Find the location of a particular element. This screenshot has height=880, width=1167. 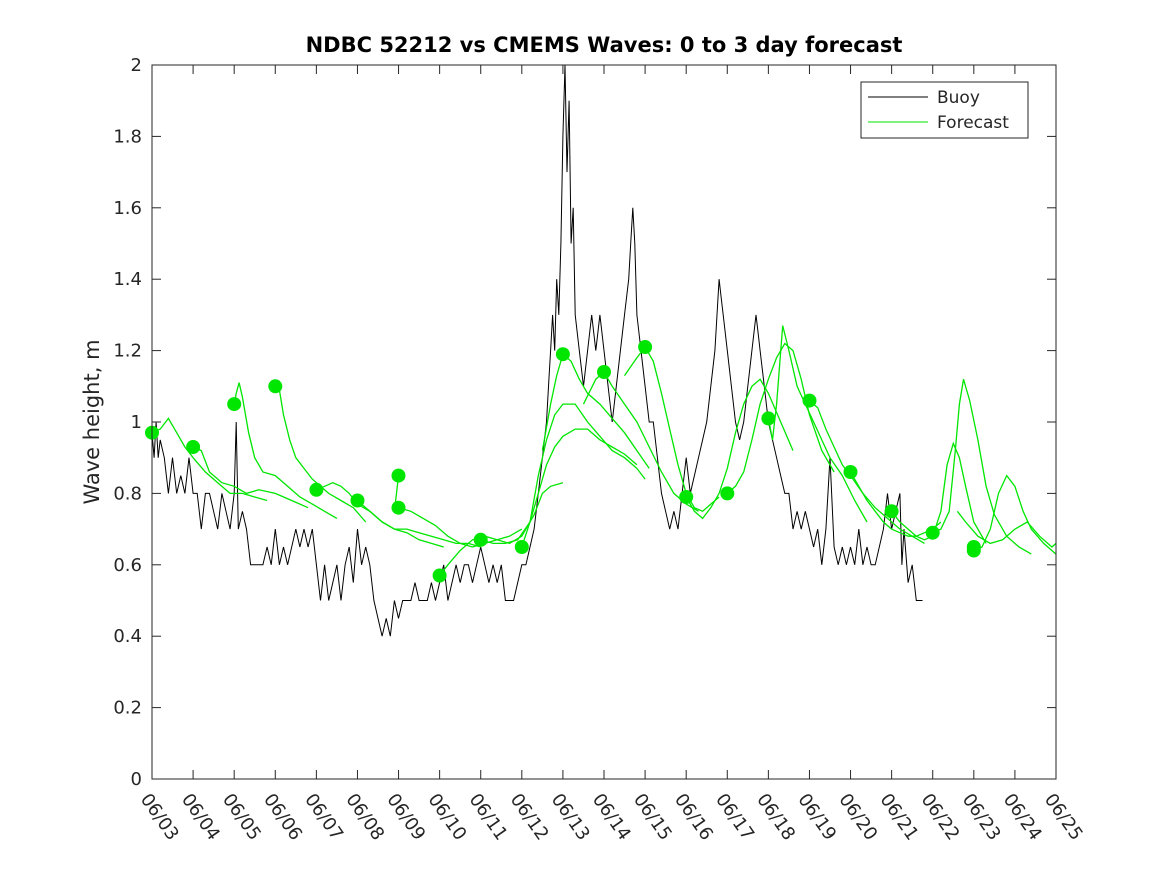

y-tick-label: 1.2 is located at coordinates (127, 351).